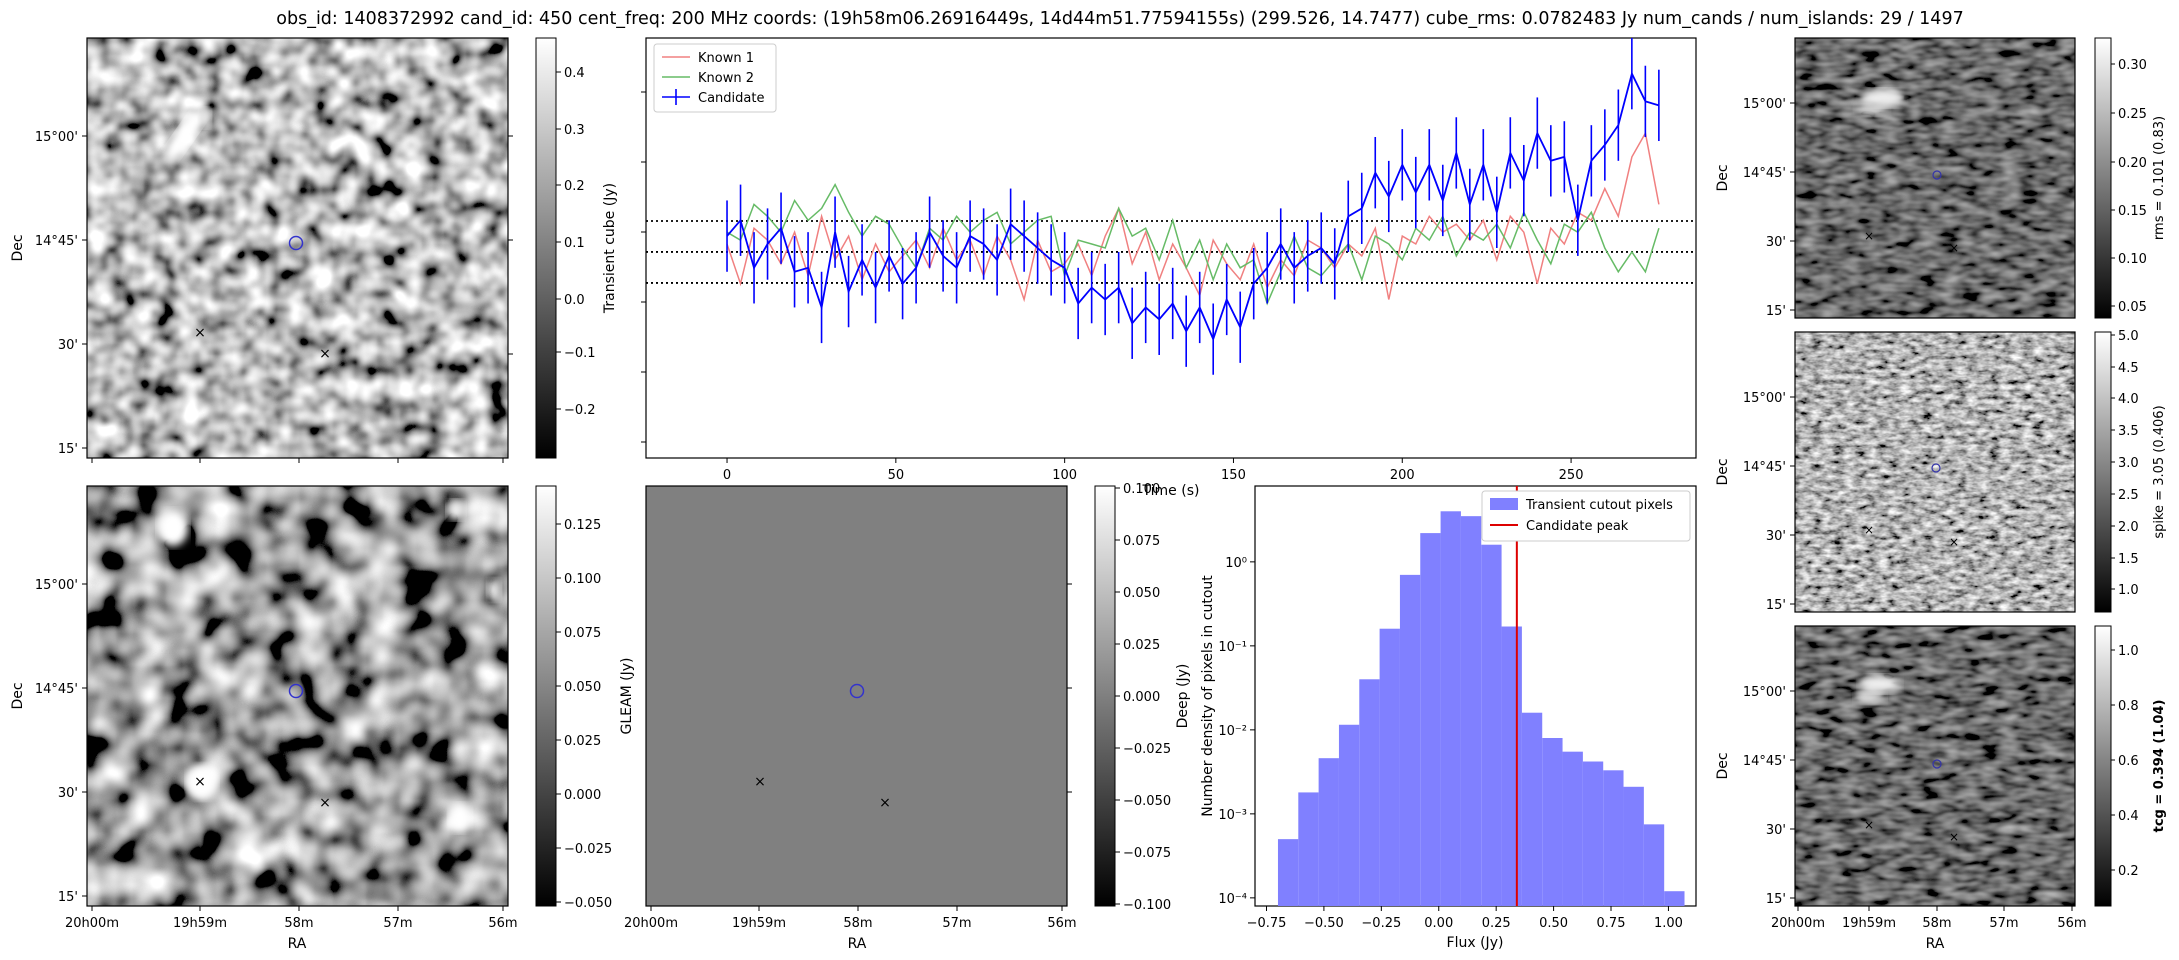  I want to click on tick-x: 56m, so click(2071, 923).